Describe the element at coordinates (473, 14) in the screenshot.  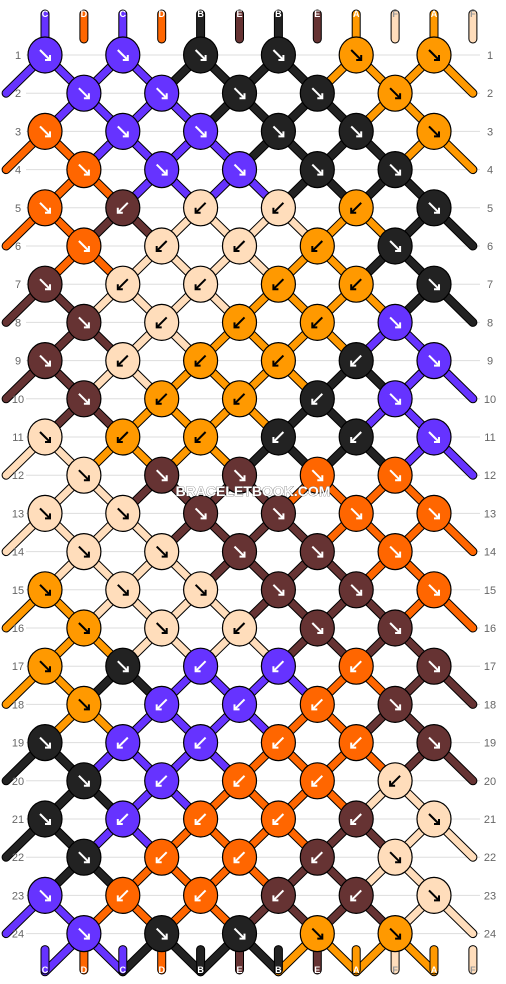
I see `strand-label-top: F` at that location.